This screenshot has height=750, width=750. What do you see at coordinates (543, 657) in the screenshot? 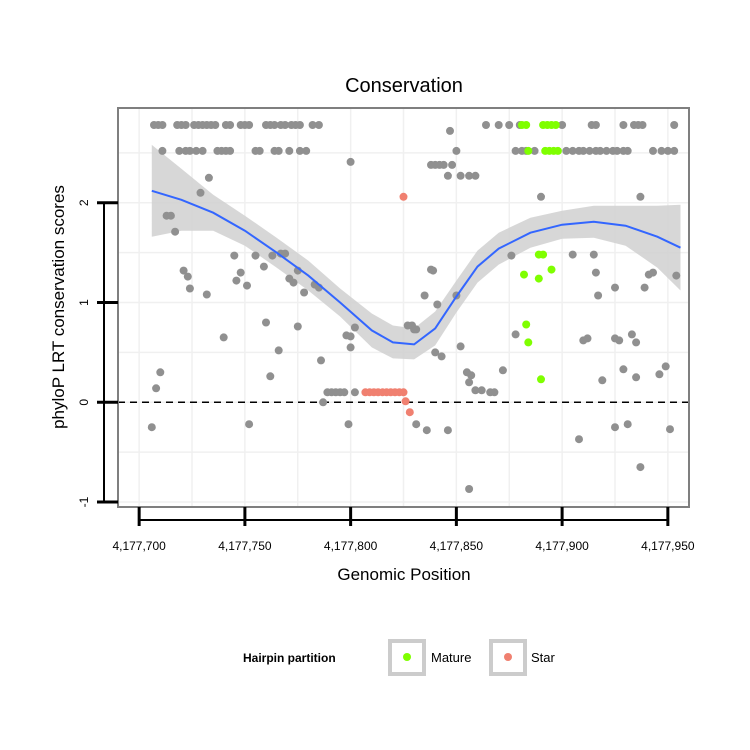
I see `legend-label-star: Star` at bounding box center [543, 657].